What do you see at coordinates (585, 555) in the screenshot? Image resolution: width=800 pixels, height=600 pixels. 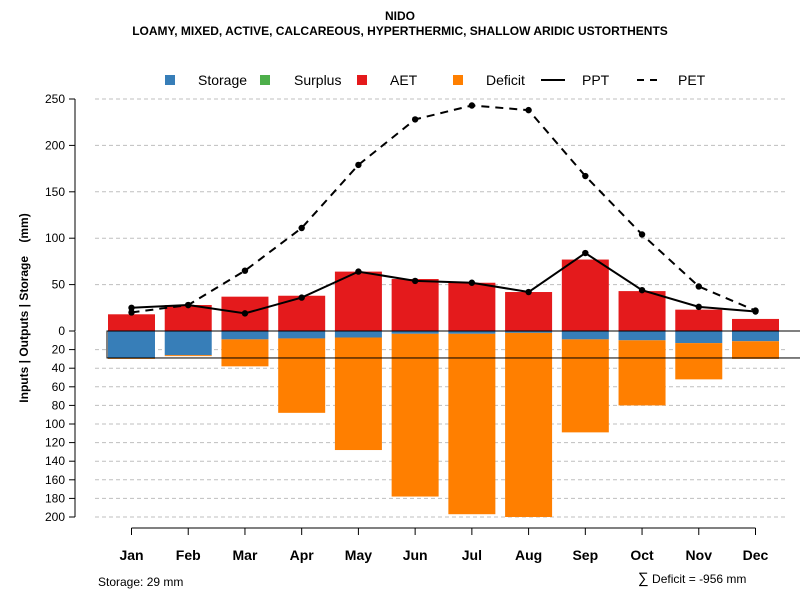 I see `x-tick-label: Sep` at bounding box center [585, 555].